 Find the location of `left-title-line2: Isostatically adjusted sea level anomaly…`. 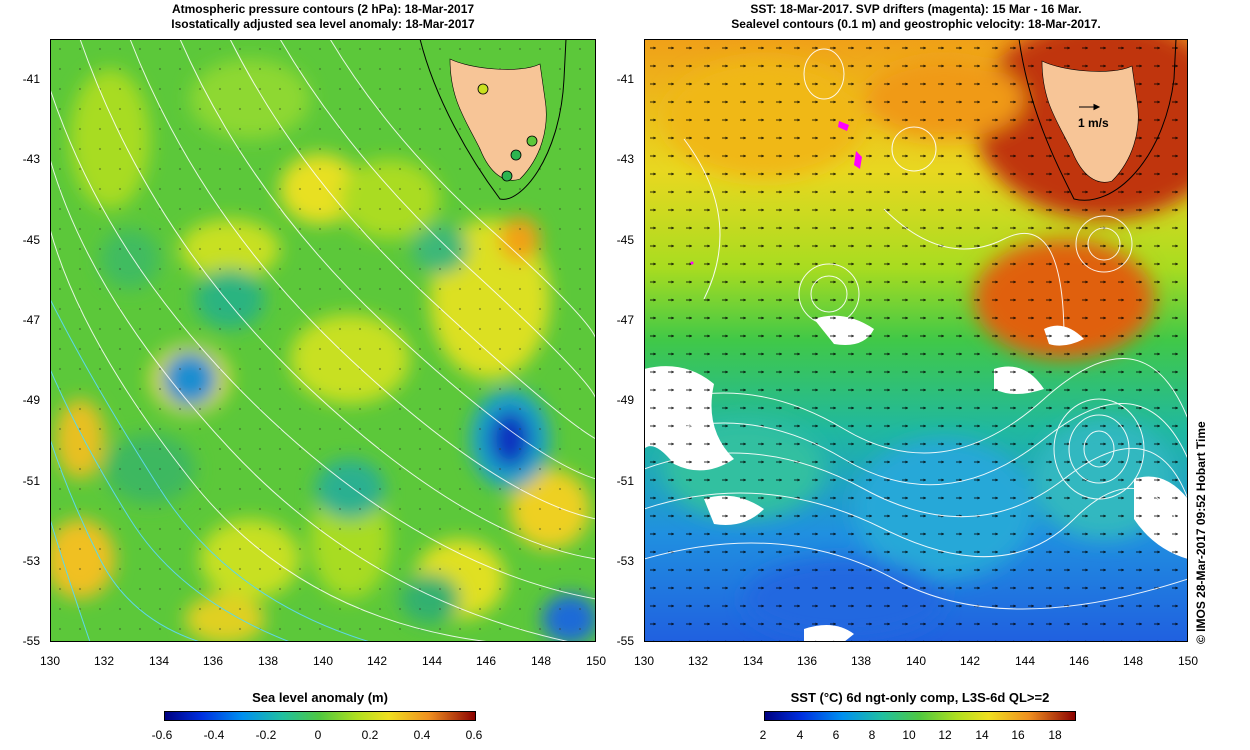

left-title-line2: Isostatically adjusted sea level anomaly… is located at coordinates (323, 24).